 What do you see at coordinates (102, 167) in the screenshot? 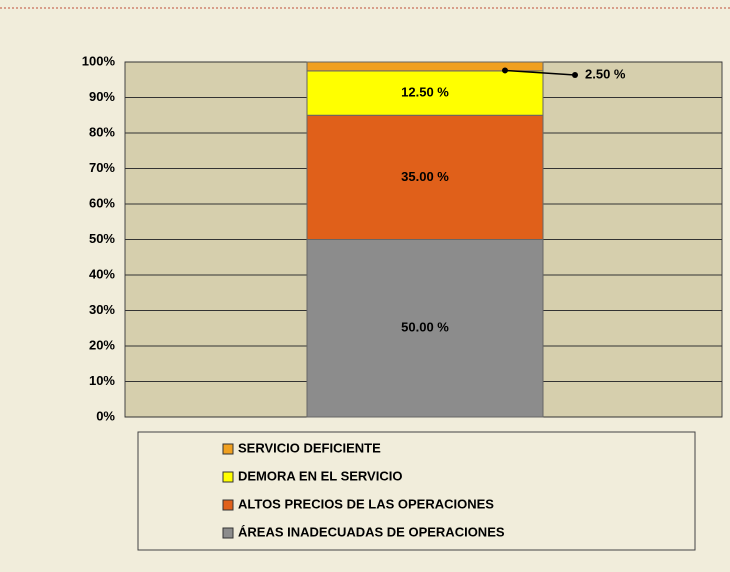
I see `y-tick-label: 70%` at bounding box center [102, 167].